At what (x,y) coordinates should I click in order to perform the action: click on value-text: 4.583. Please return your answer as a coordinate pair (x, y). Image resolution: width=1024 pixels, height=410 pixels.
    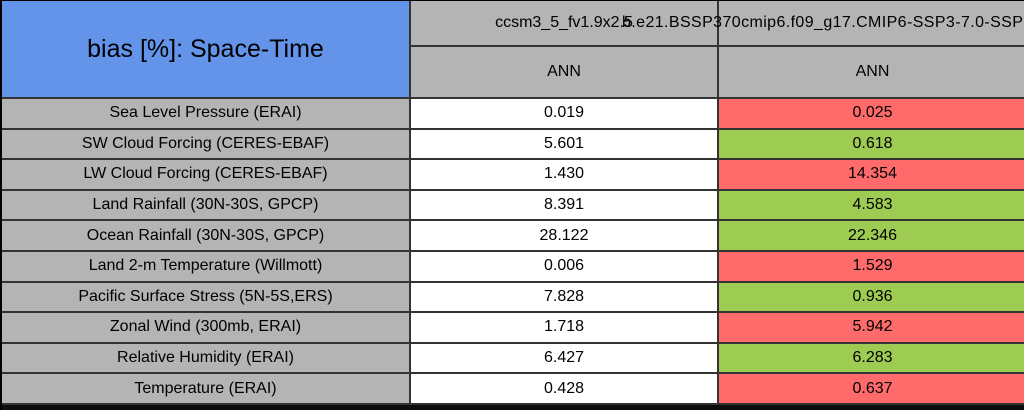
    Looking at the image, I should click on (872, 205).